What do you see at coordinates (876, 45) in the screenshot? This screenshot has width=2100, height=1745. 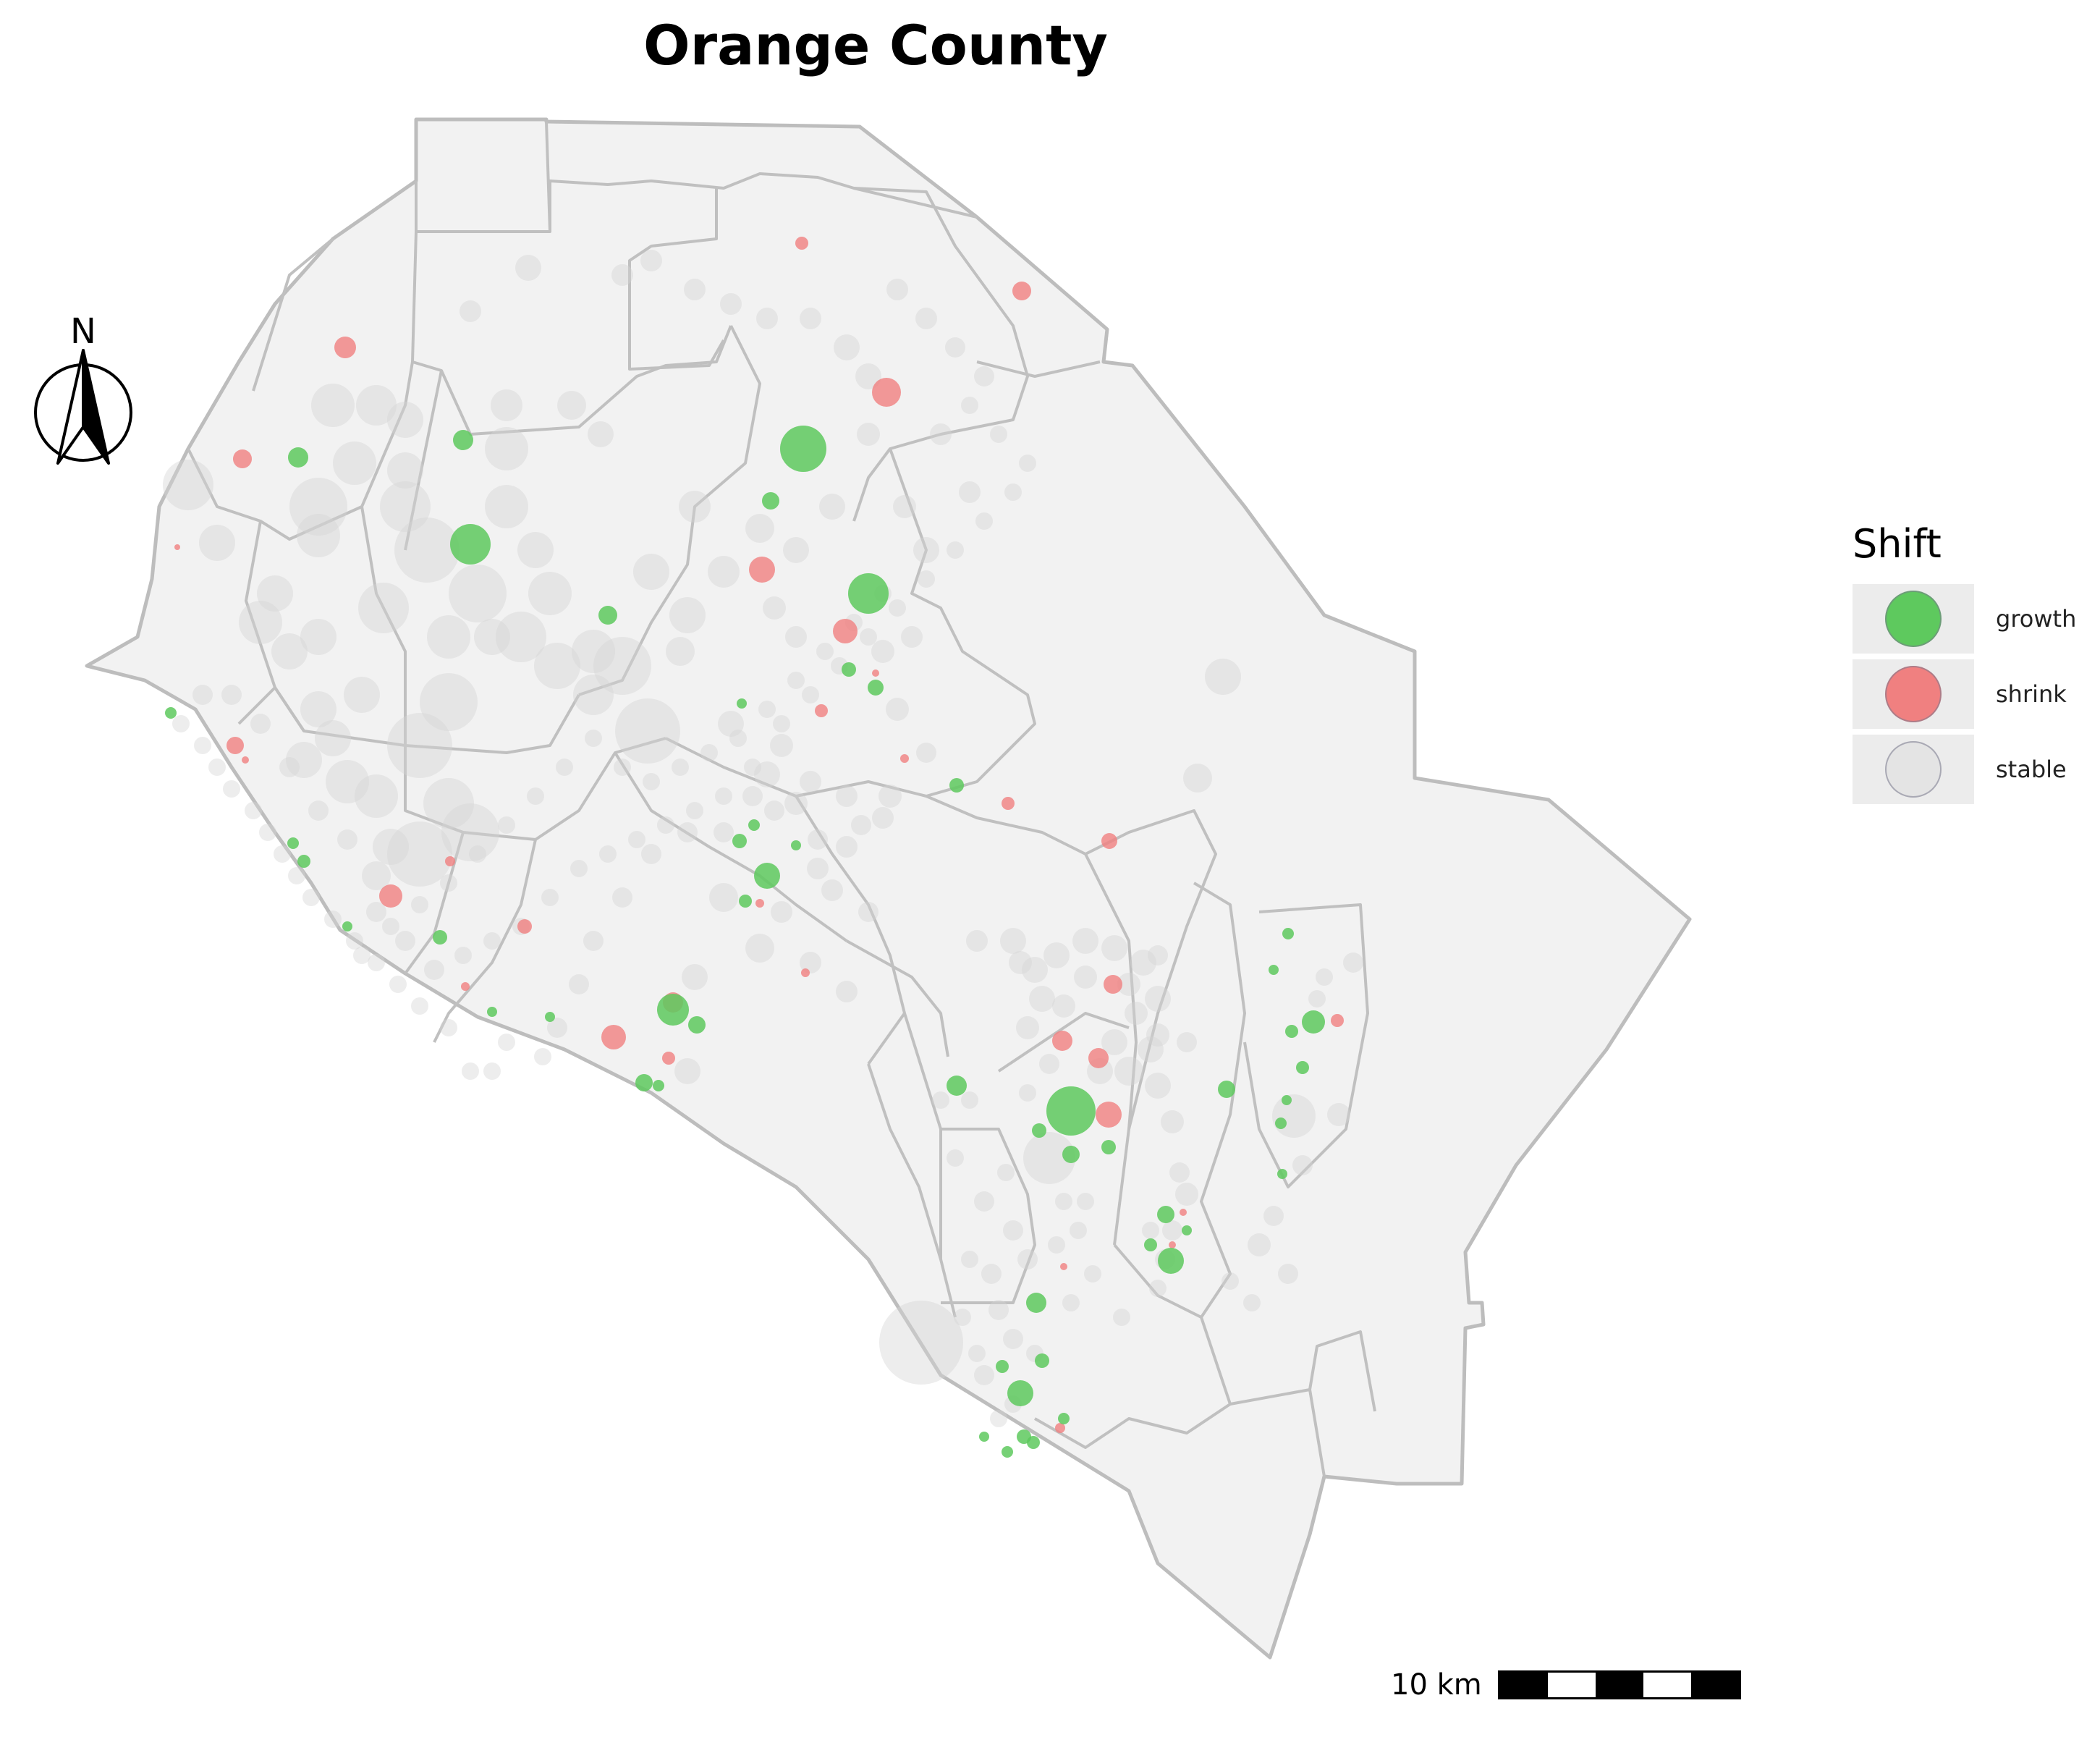 I see `page-title: Orange County` at bounding box center [876, 45].